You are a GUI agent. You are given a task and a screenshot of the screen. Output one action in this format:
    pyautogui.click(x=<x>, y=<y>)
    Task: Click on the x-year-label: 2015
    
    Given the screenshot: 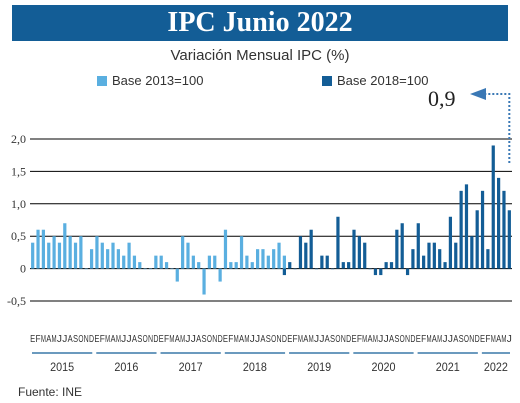 What is the action you would take?
    pyautogui.click(x=62, y=367)
    